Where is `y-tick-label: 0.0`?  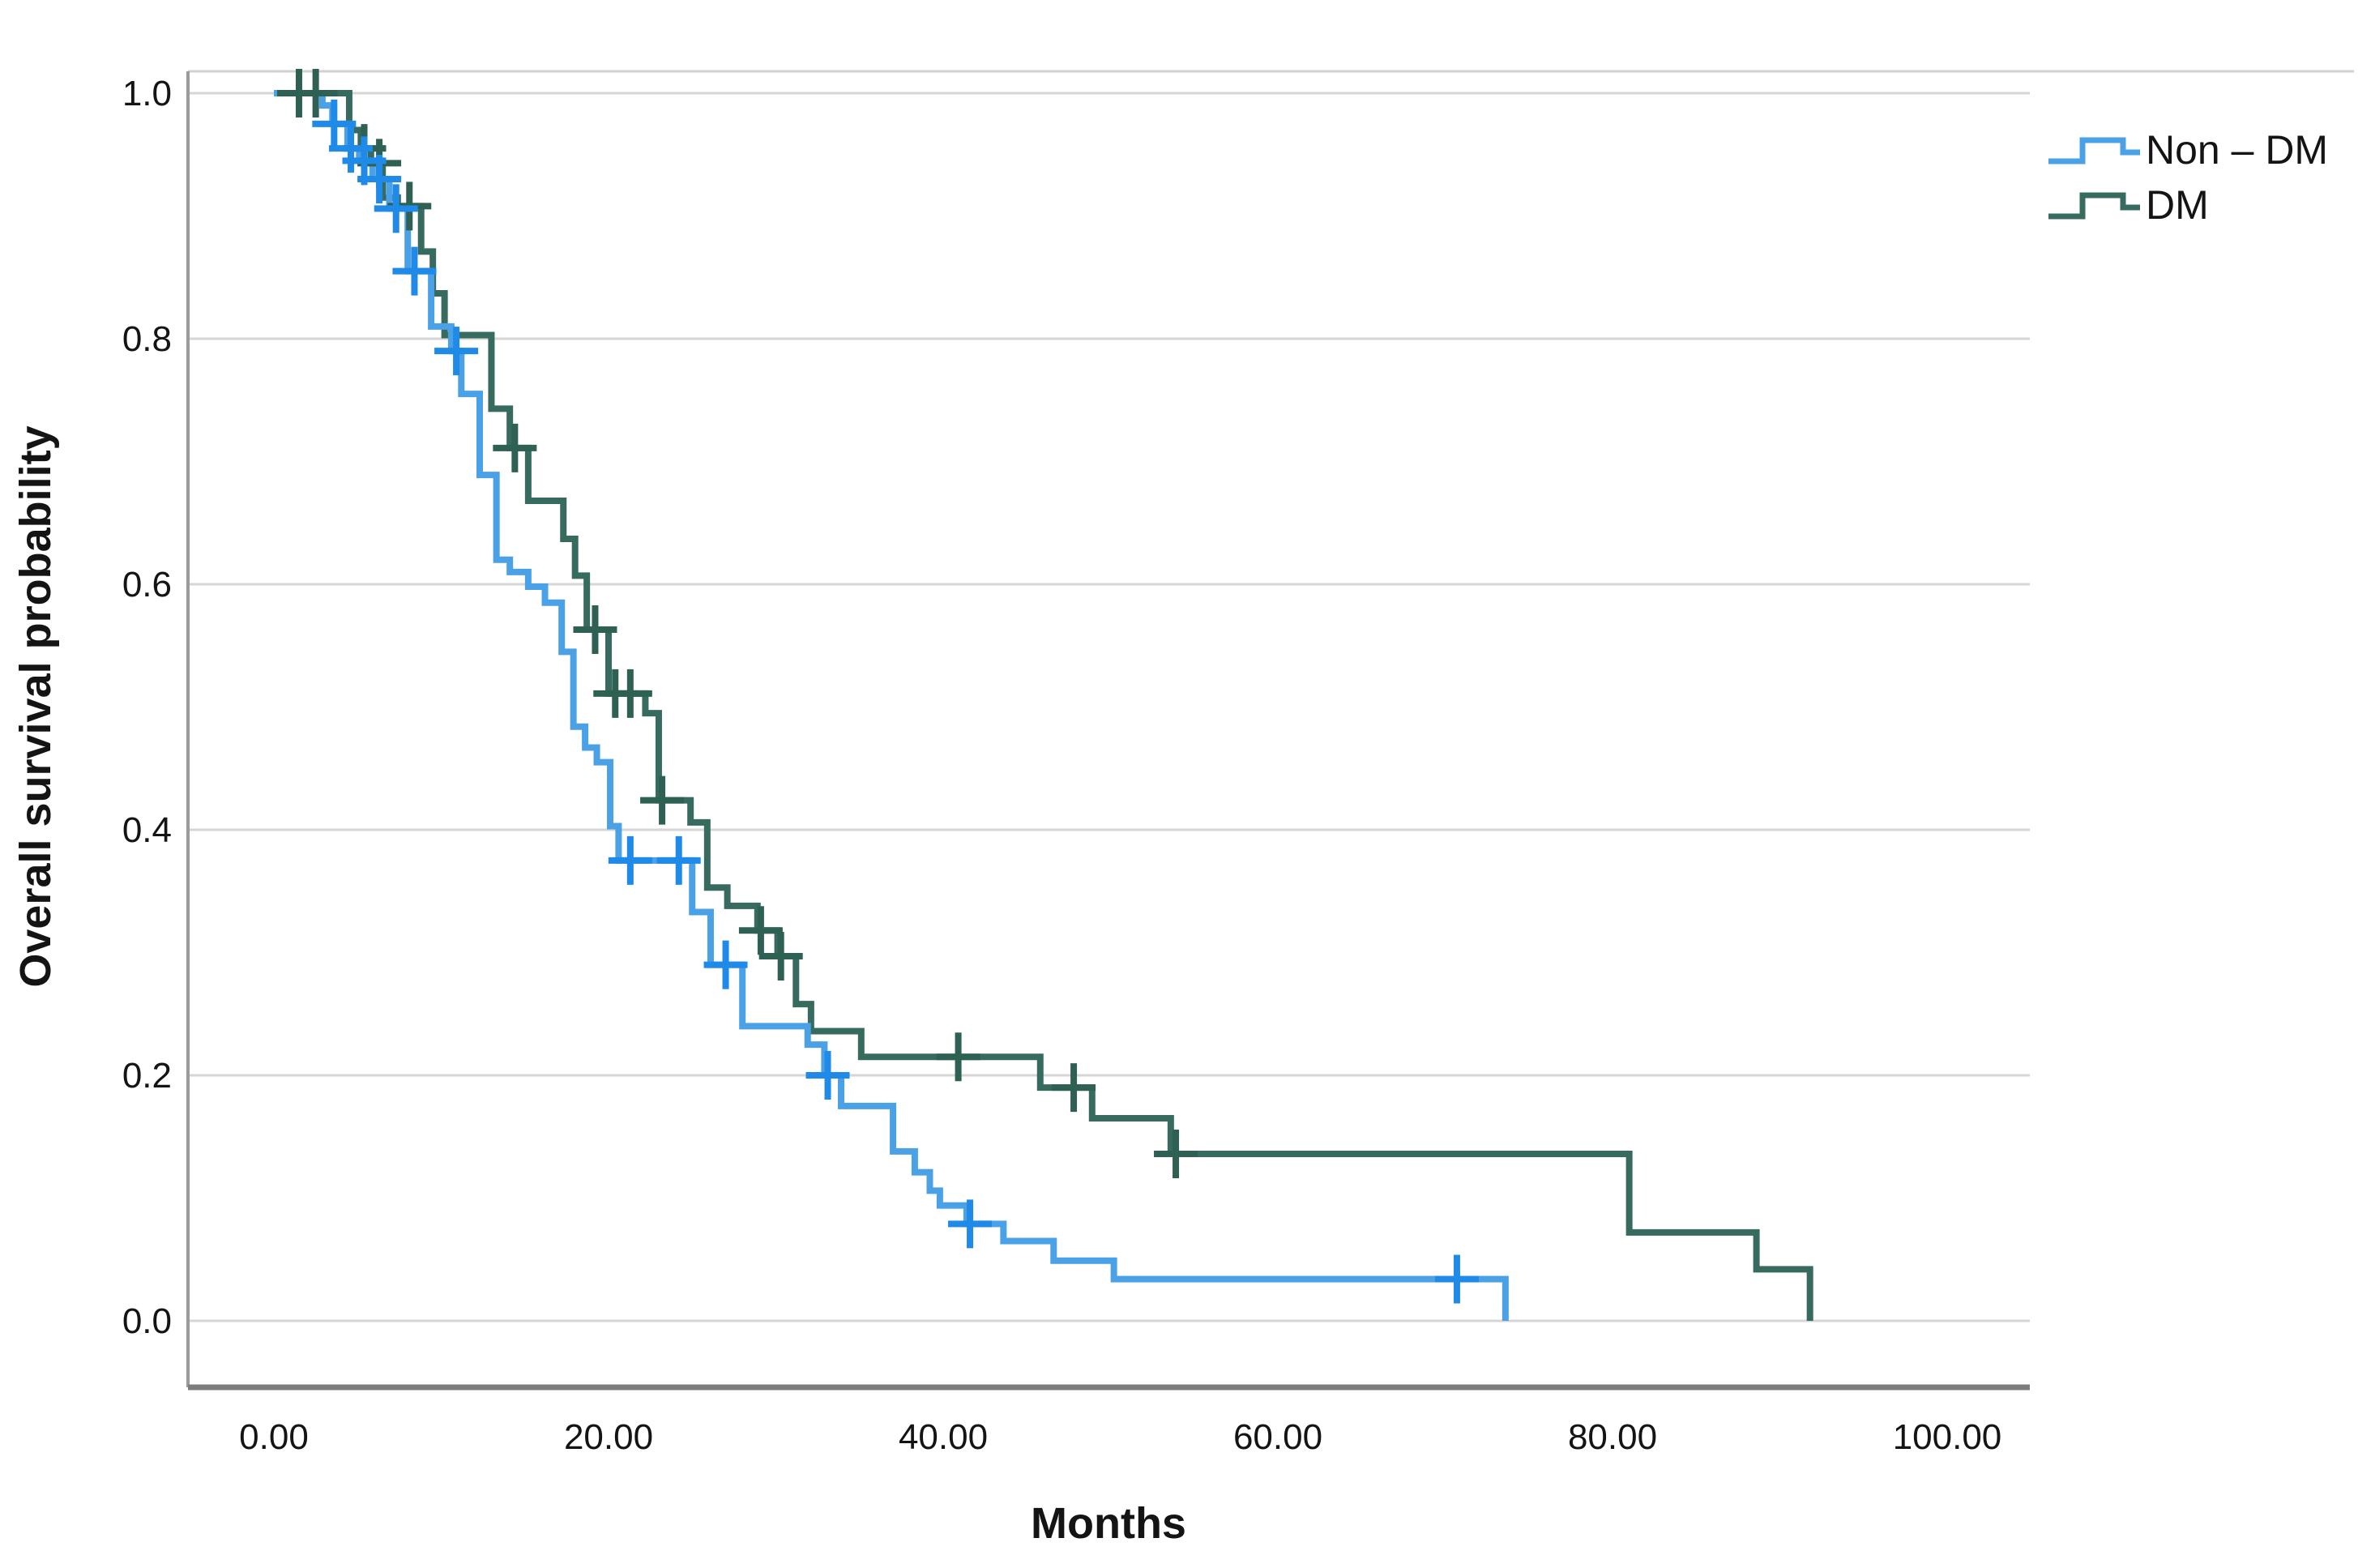 y-tick-label: 0.0 is located at coordinates (147, 1321).